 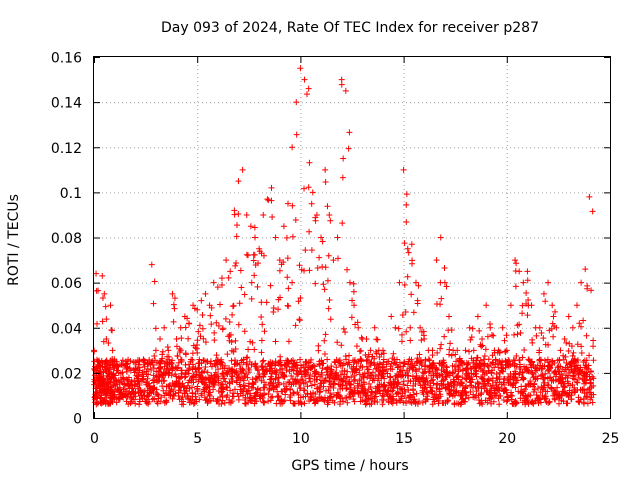 I want to click on x-tick-label: 15, so click(x=404, y=439).